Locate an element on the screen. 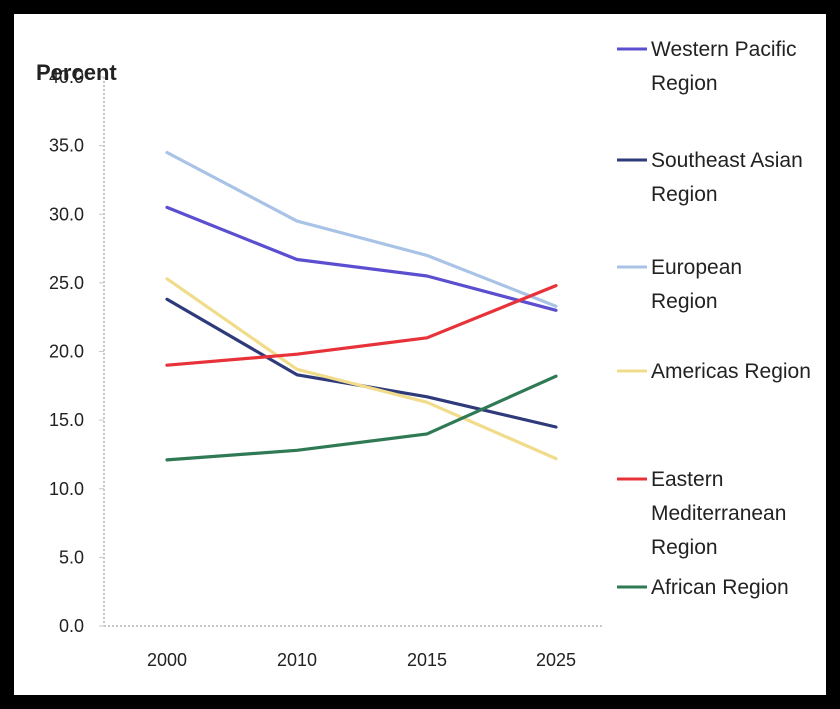 This screenshot has width=840, height=709. y-tick-label: 5.0 is located at coordinates (71, 557).